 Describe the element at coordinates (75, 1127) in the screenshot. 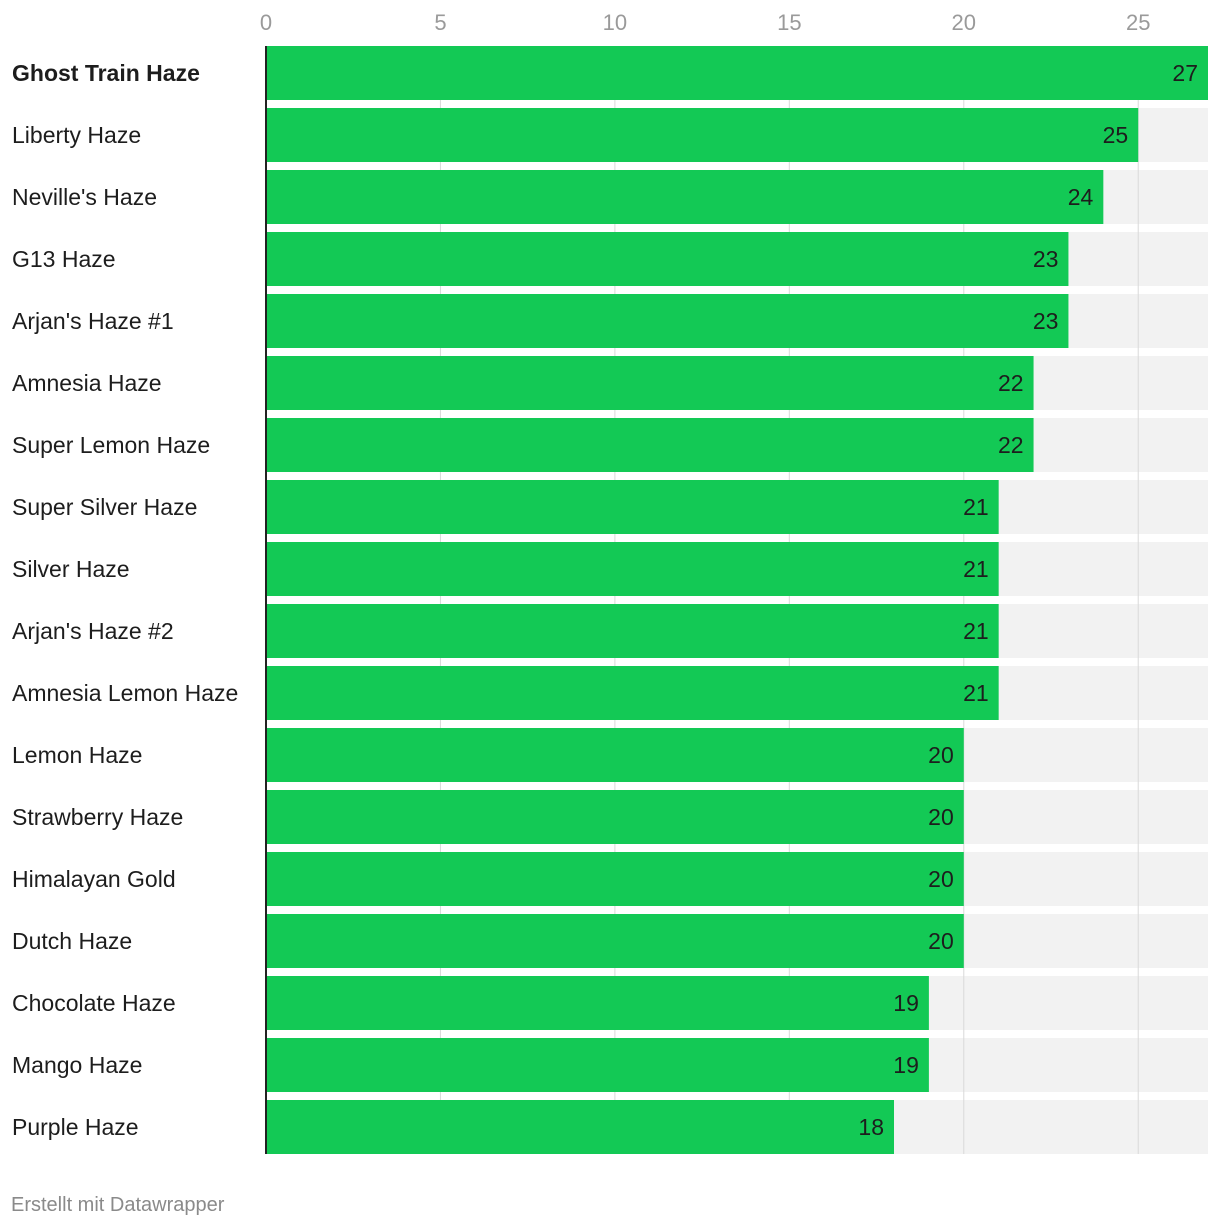

I see `category-label: Purple Haze` at that location.